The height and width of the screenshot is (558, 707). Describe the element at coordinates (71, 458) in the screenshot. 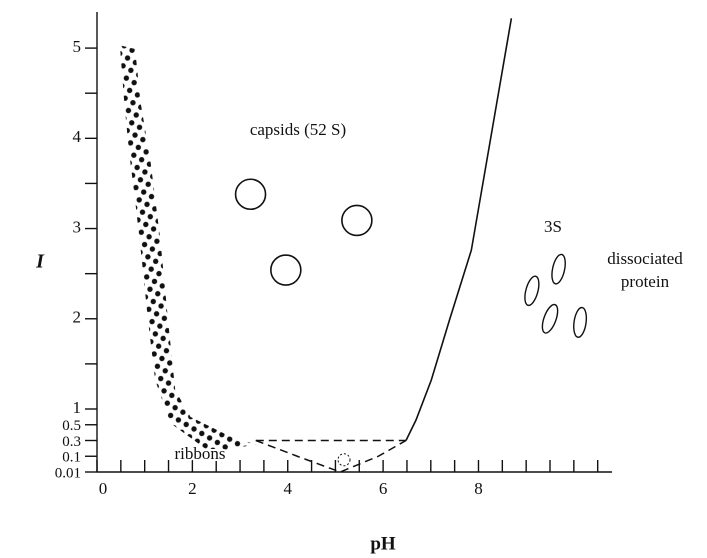

I see `y-tick-label: 0.1` at that location.